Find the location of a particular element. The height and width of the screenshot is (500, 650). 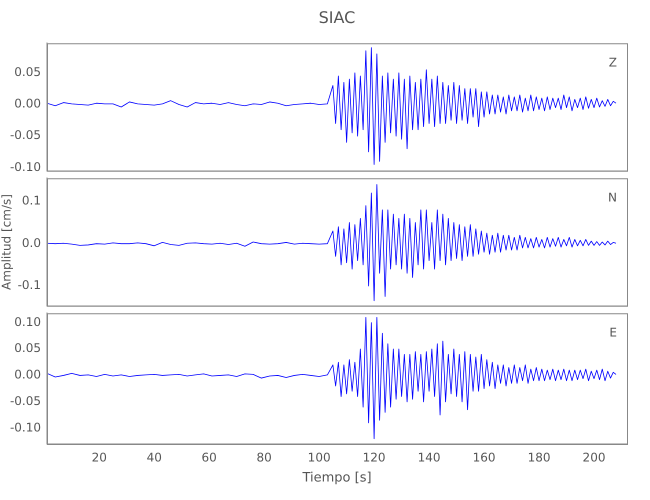

annotation: N is located at coordinates (612, 197).